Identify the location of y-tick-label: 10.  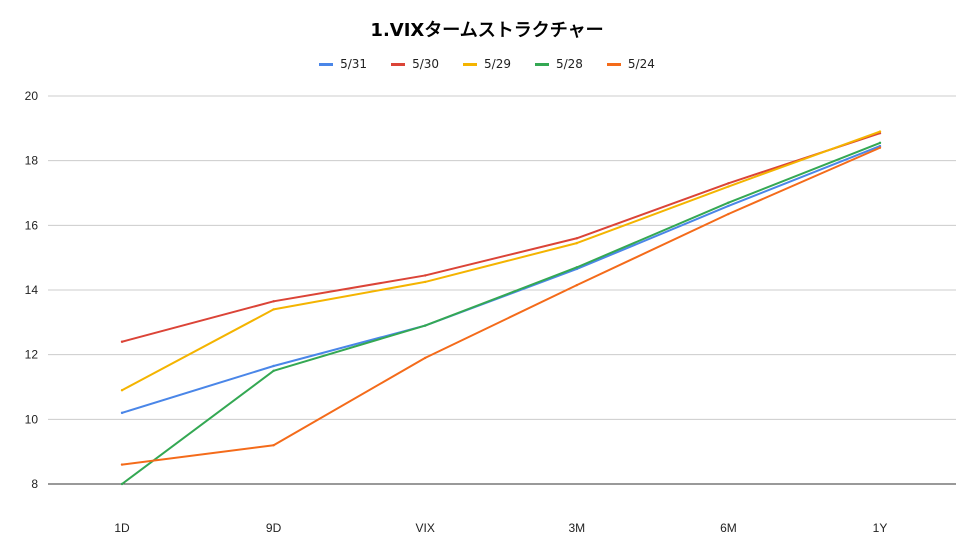
(32, 419).